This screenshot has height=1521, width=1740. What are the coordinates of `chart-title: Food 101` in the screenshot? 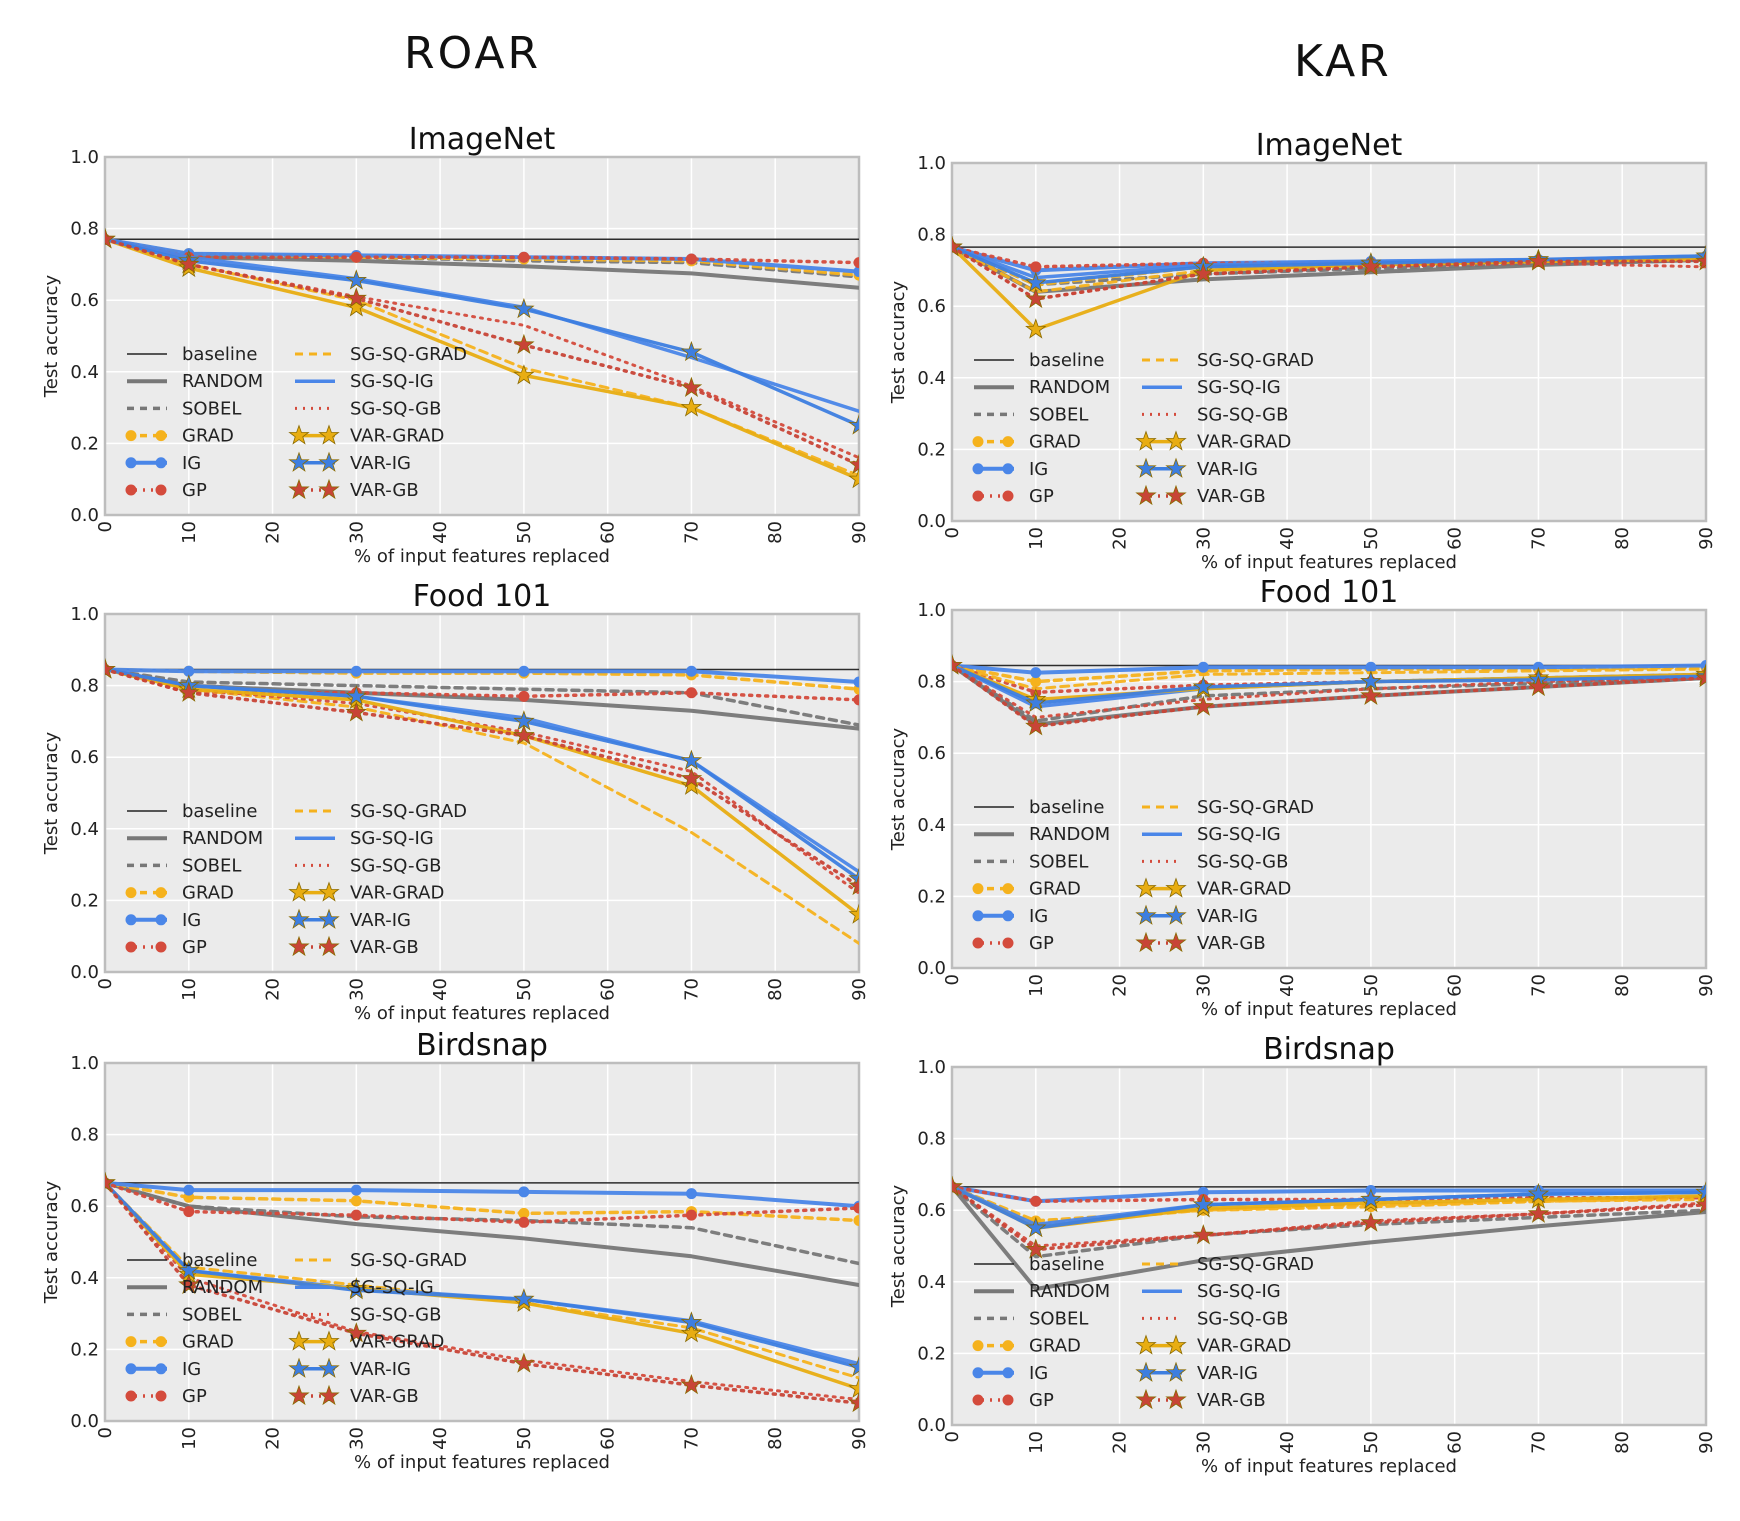 It's located at (1329, 592).